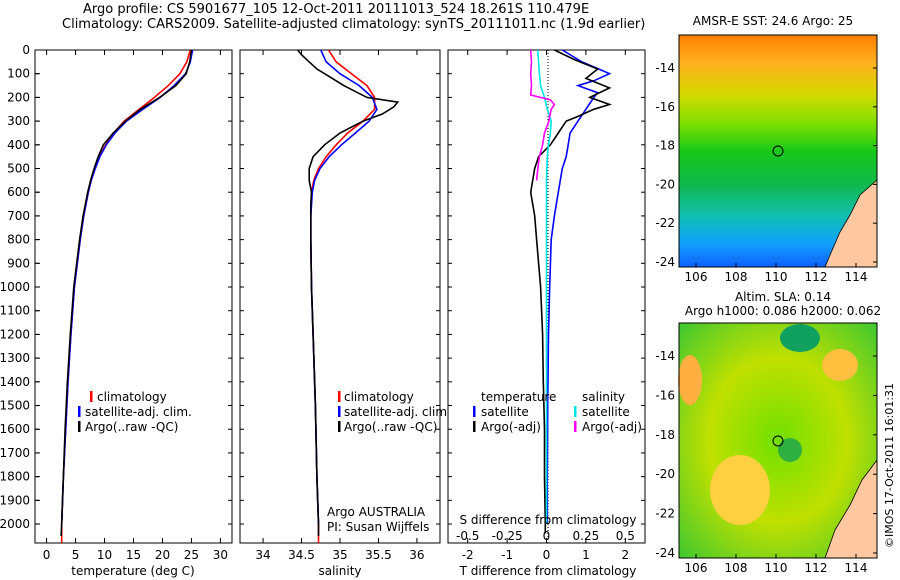 The height and width of the screenshot is (580, 900). I want to click on difference-tick-label: 2, so click(625, 555).